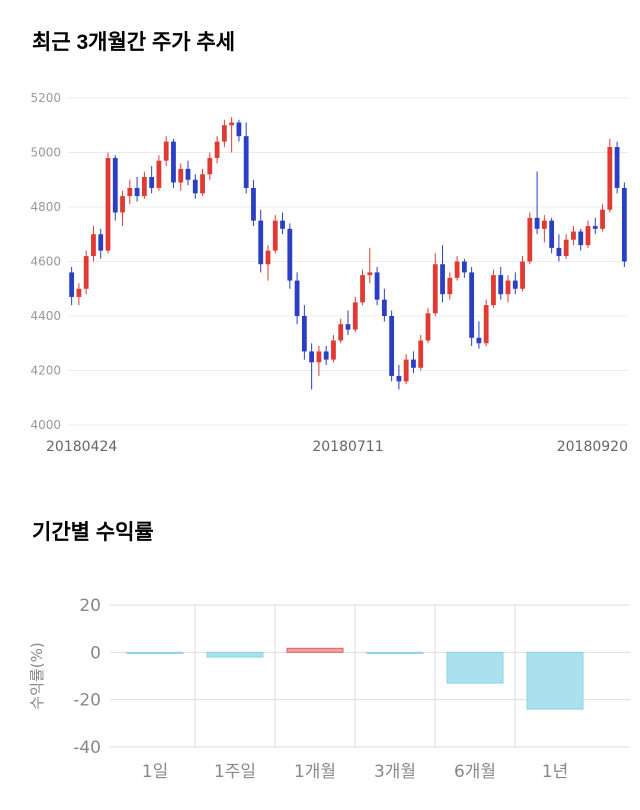 Image resolution: width=640 pixels, height=810 pixels. I want to click on returns-y-tick-label: 0, so click(95, 653).